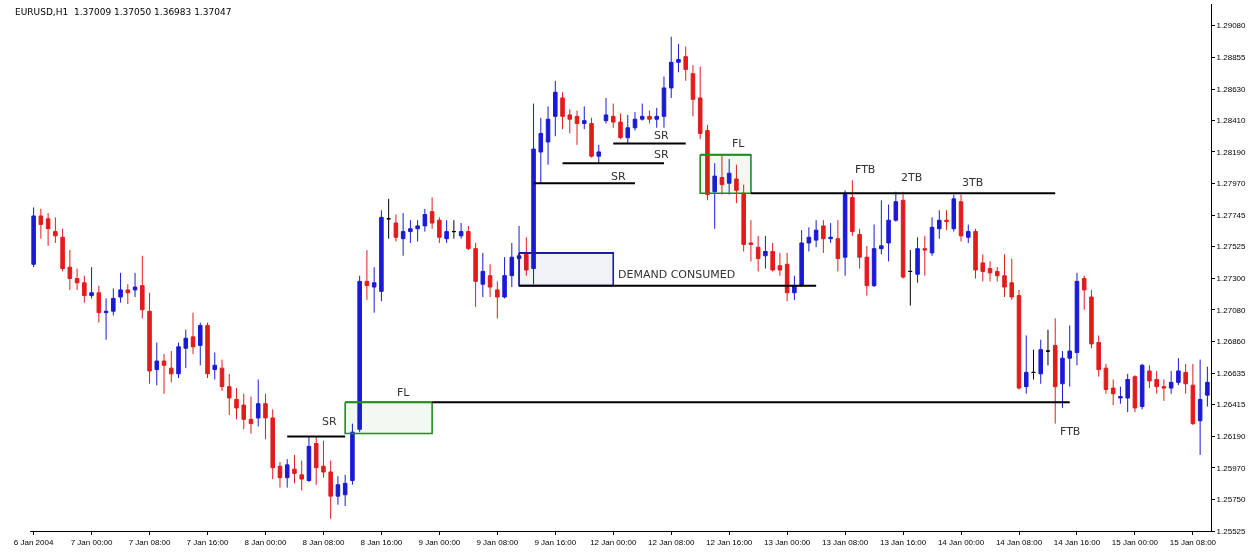  I want to click on x-tick-label: 15 Jan 00:00, so click(1135, 542).